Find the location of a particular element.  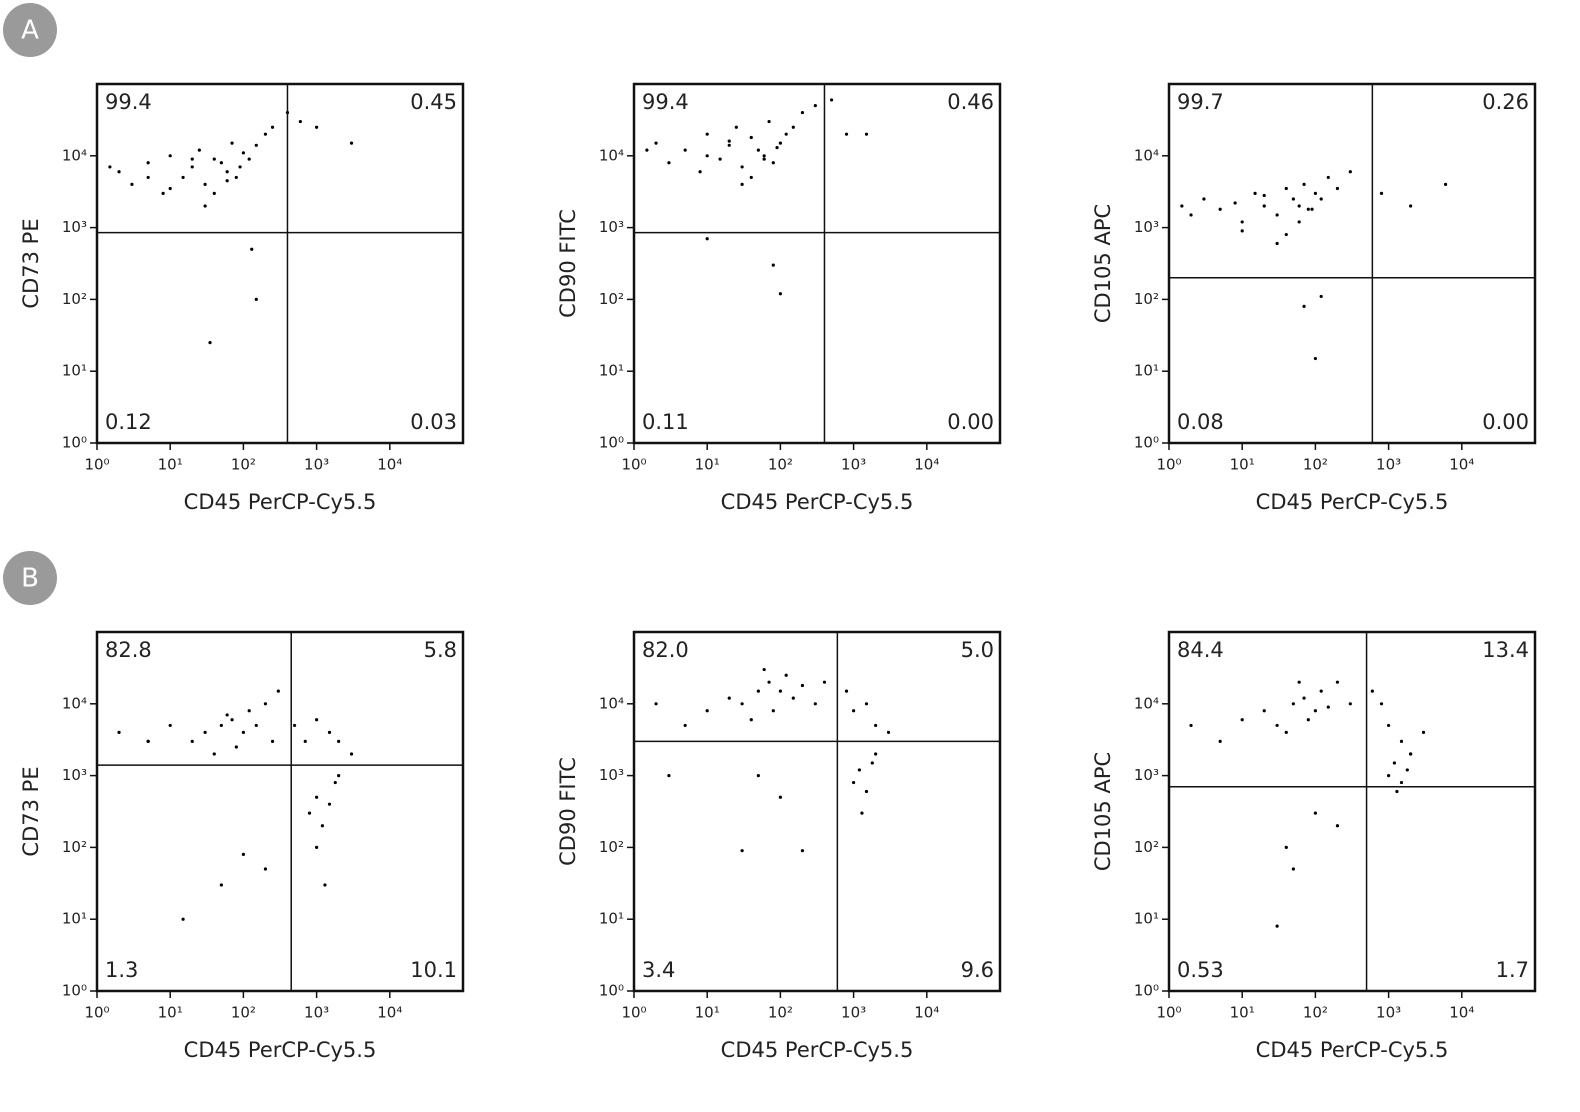

quadrant-percent: 0.46 is located at coordinates (970, 102).